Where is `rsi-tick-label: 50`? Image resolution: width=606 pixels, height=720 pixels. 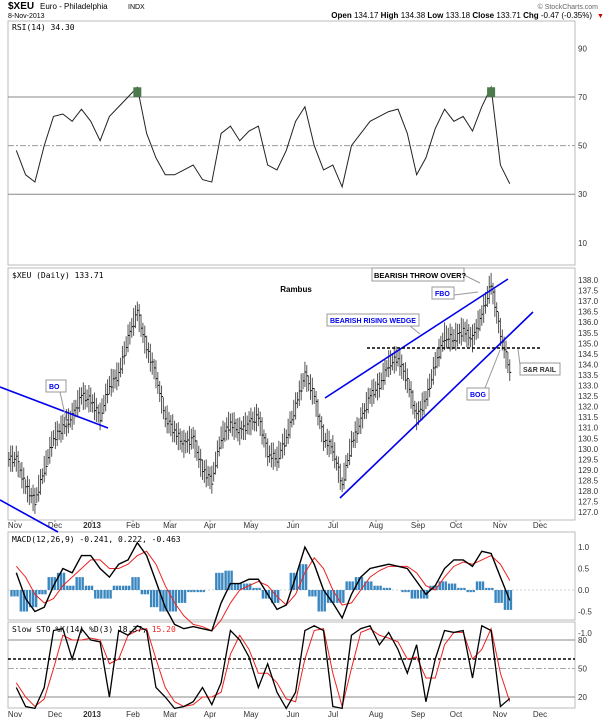 rsi-tick-label: 50 is located at coordinates (582, 146).